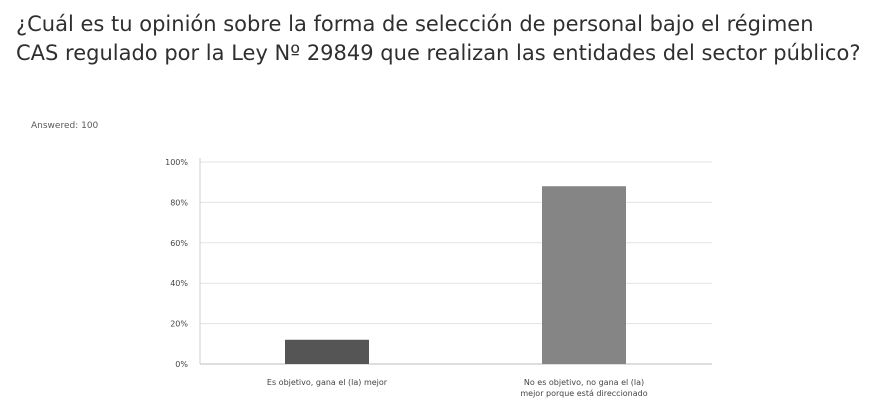  Describe the element at coordinates (181, 364) in the screenshot. I see `y-tick-label: 0%` at that location.